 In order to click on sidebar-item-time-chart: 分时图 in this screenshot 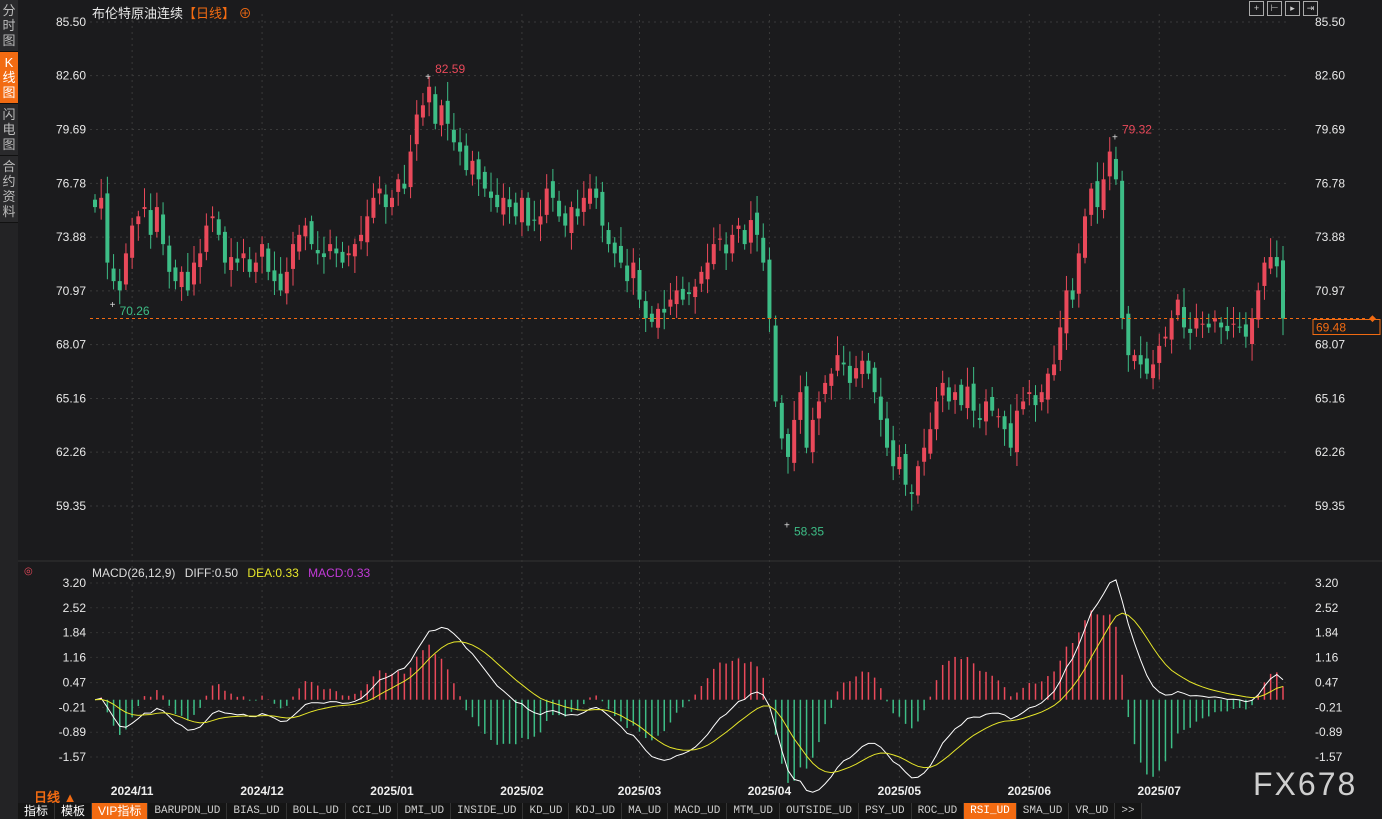, I will do `click(9, 26)`.